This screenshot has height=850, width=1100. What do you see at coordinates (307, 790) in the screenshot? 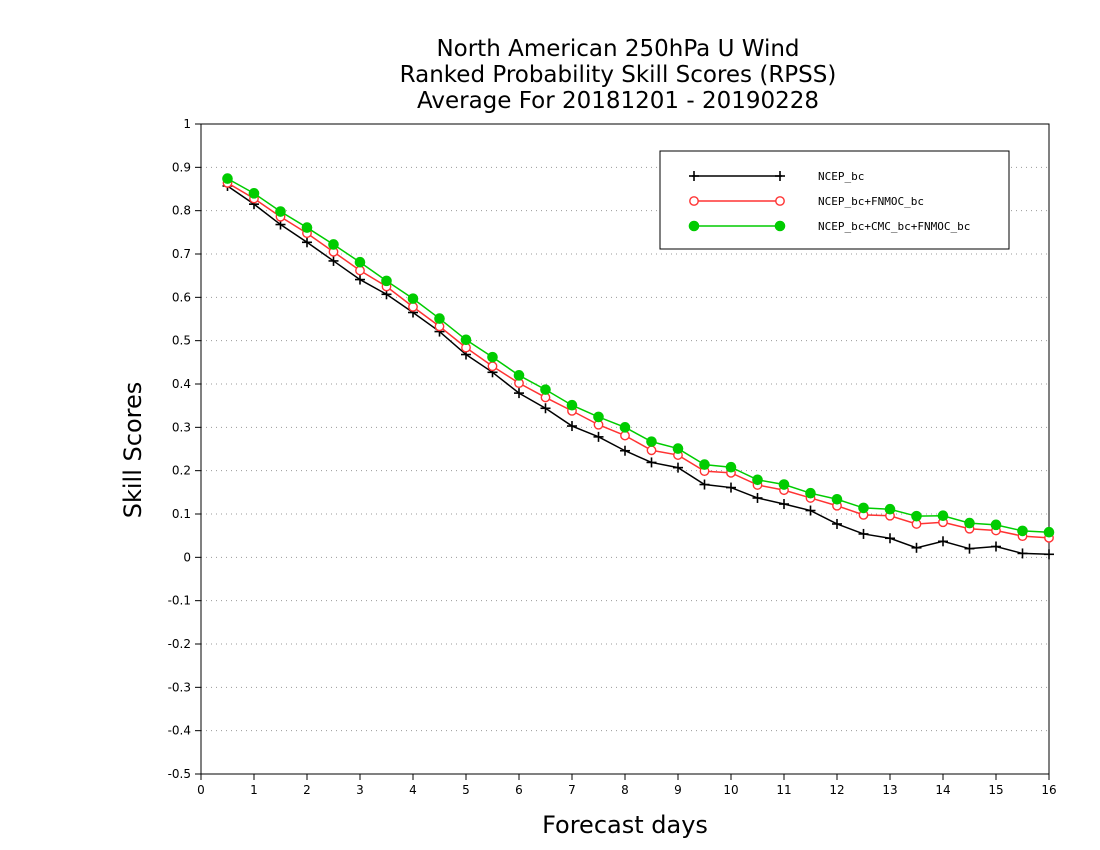
I see `x-tick-label: 2` at bounding box center [307, 790].